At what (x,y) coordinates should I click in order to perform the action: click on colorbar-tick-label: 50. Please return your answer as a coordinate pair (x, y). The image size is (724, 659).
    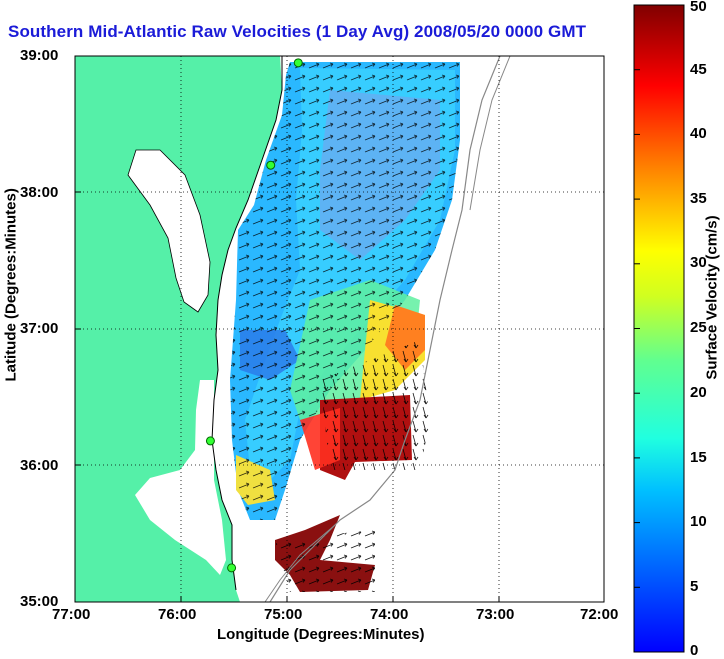
    Looking at the image, I should click on (698, 7).